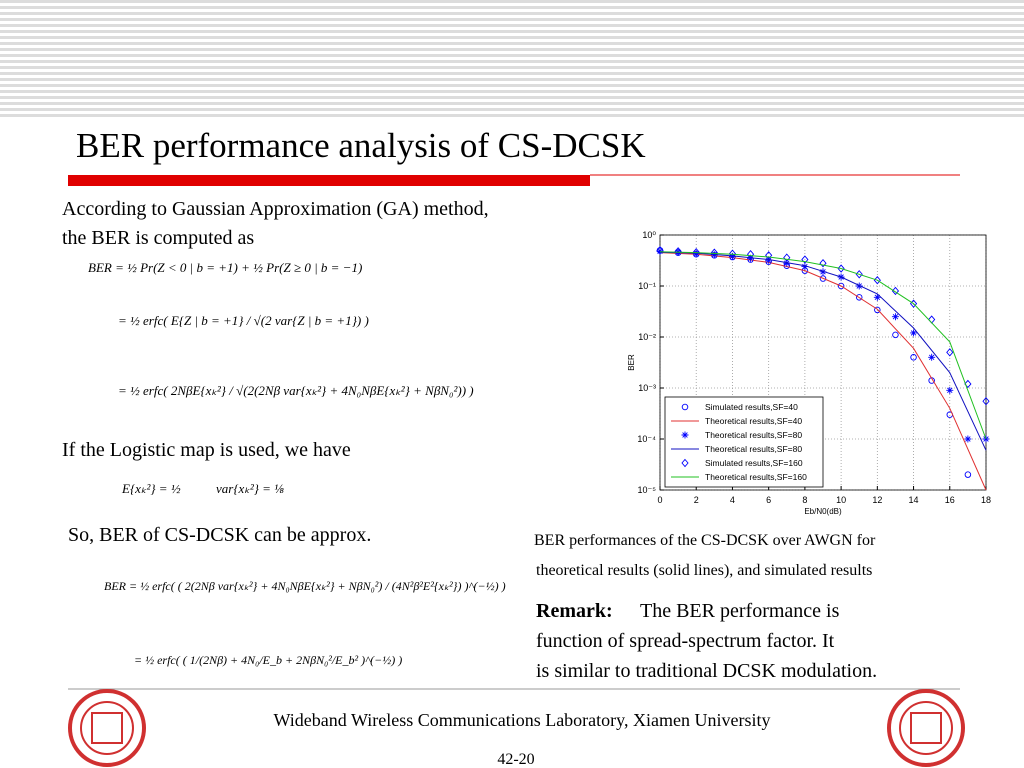 This screenshot has width=1024, height=768. Describe the element at coordinates (914, 500) in the screenshot. I see `x-tick-label: 14` at that location.